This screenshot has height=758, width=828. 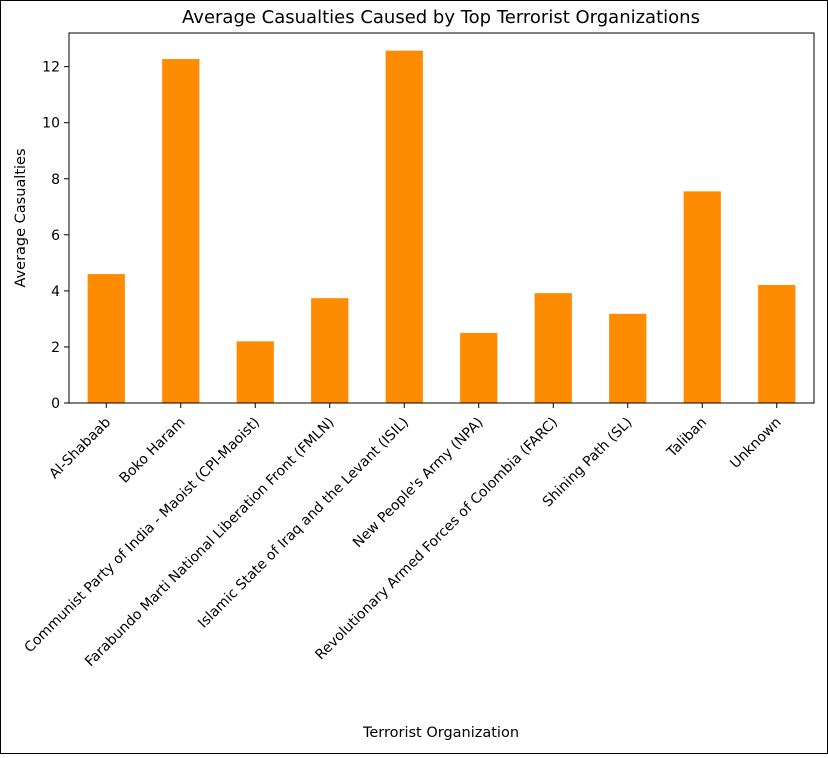 What do you see at coordinates (55, 236) in the screenshot?
I see `y-tick-label: 6` at bounding box center [55, 236].